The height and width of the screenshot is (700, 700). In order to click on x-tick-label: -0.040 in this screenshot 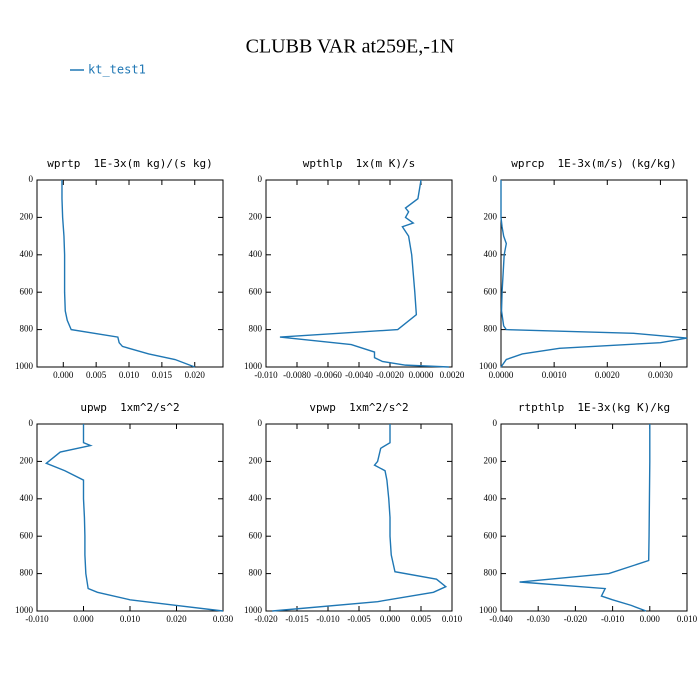, I will do `click(501, 619)`.